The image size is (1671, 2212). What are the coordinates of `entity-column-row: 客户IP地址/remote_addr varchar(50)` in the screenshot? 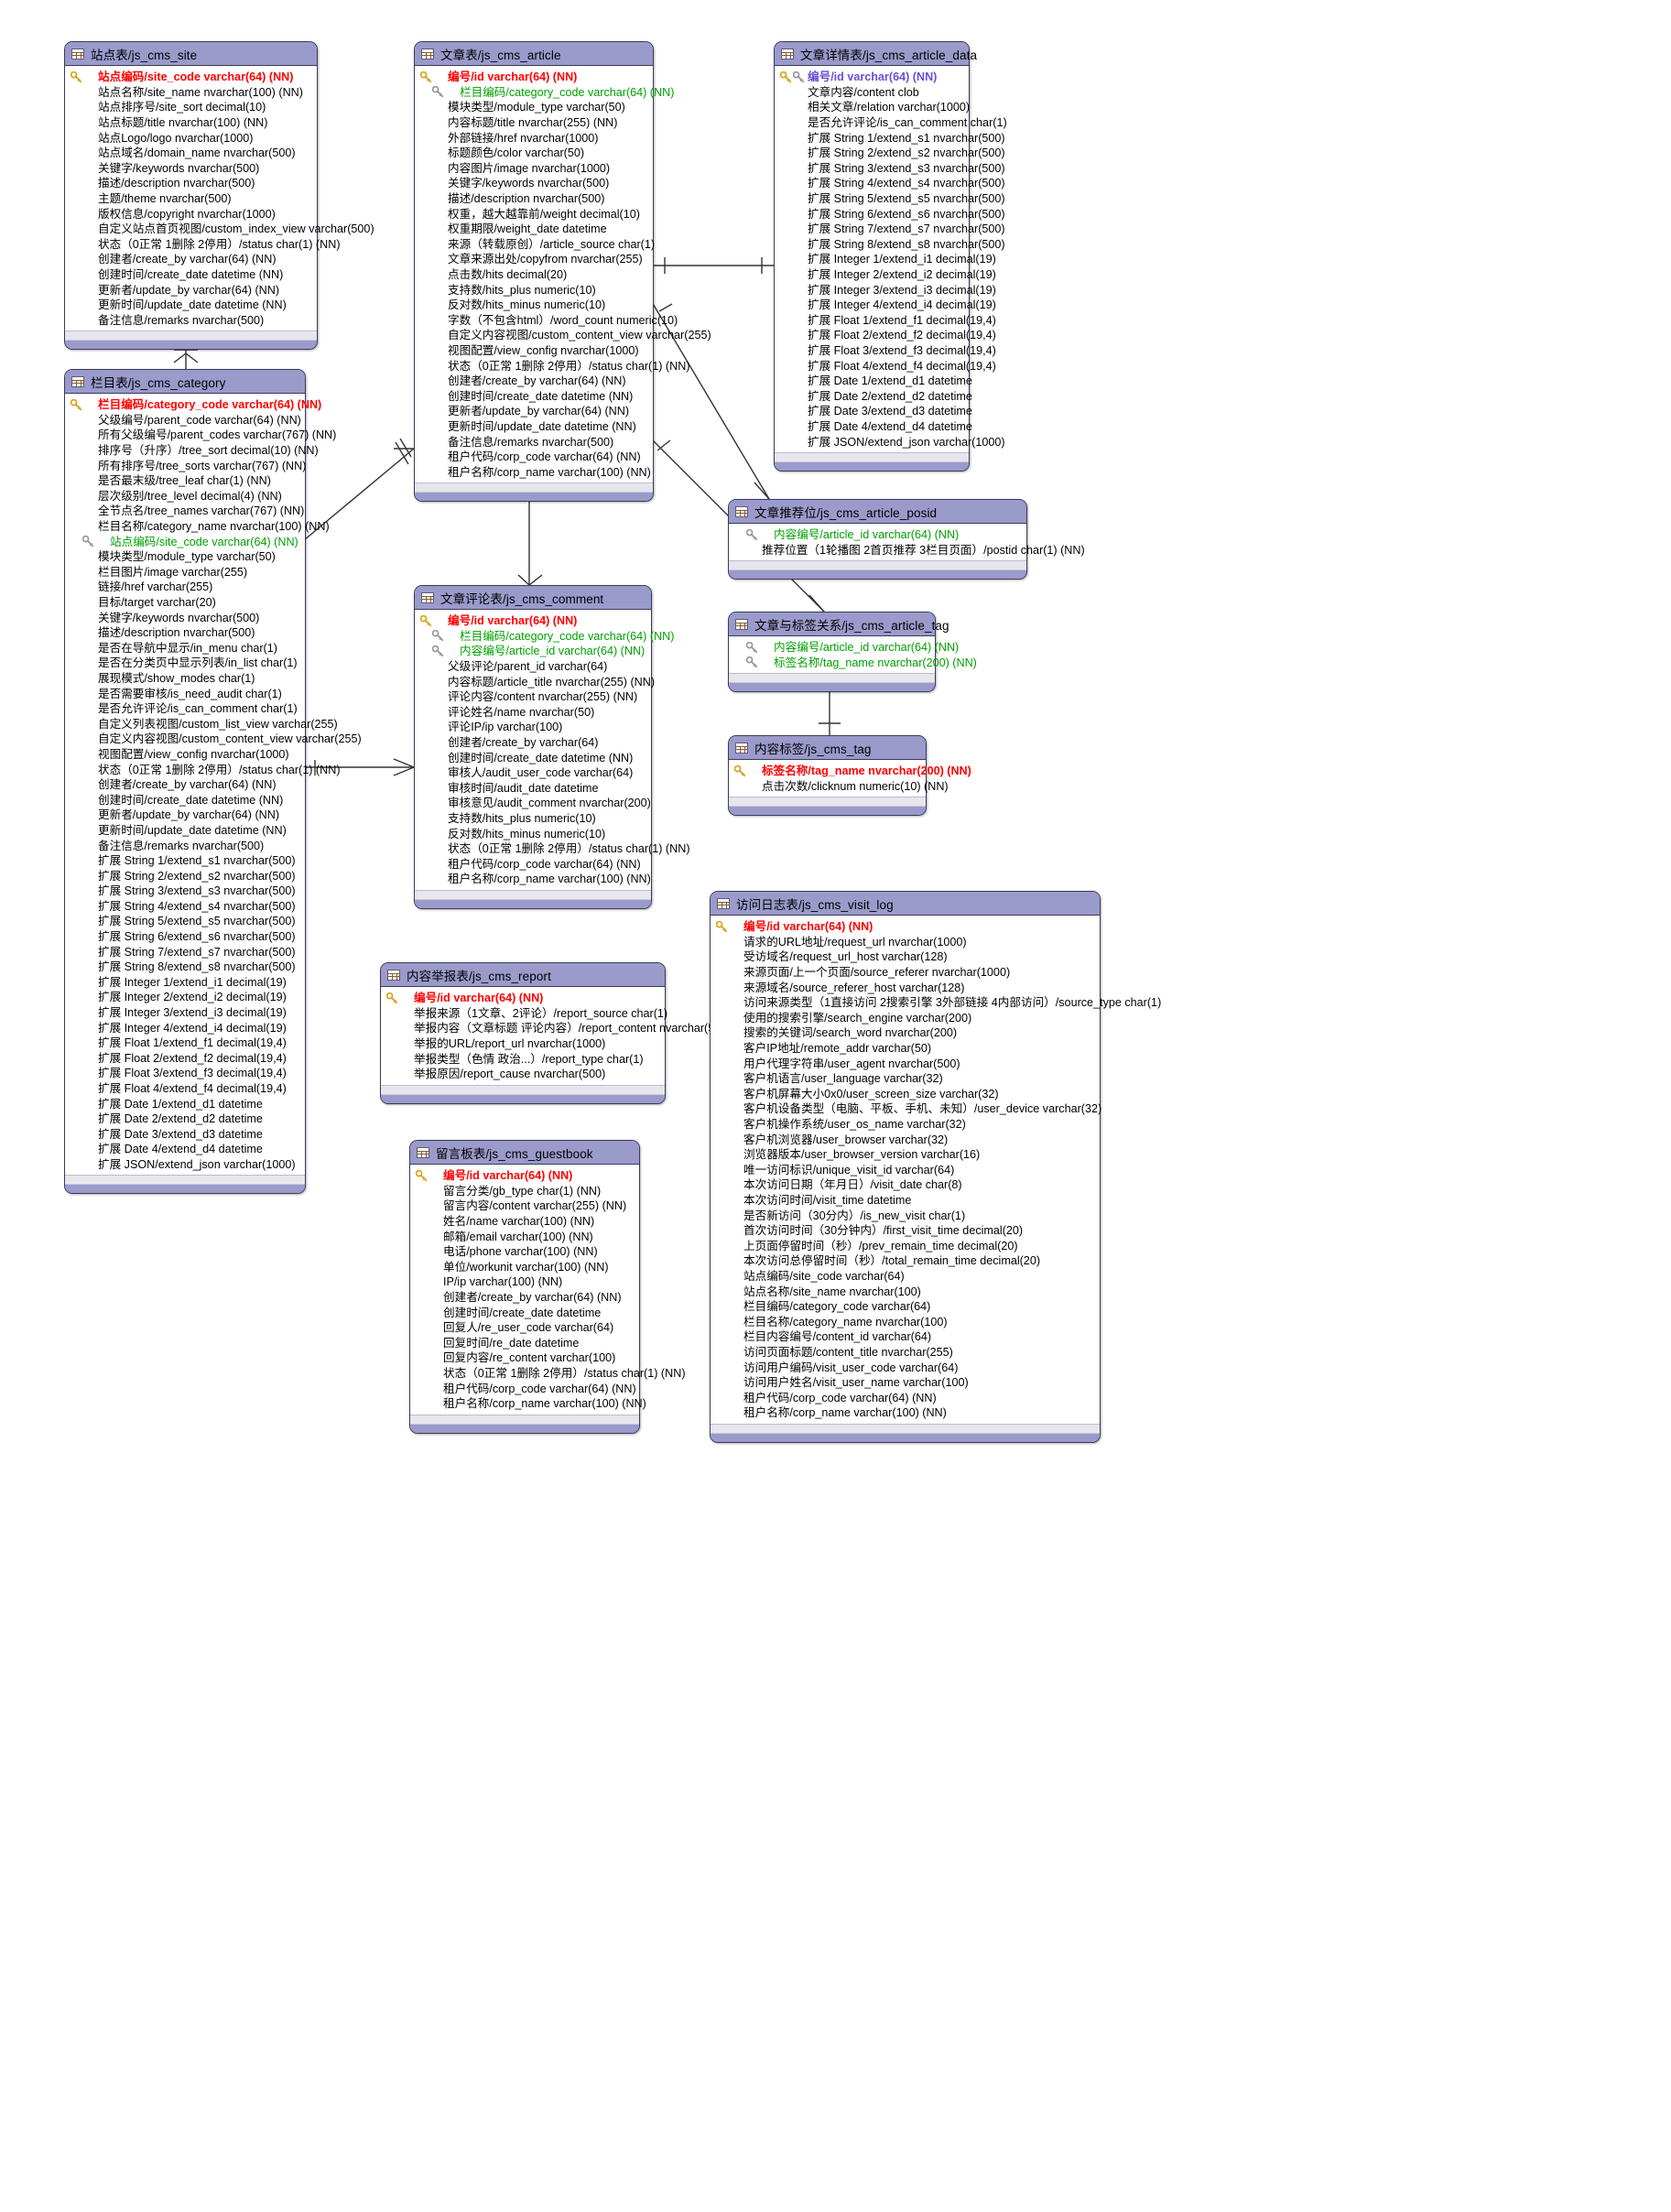 It's located at (905, 1049).